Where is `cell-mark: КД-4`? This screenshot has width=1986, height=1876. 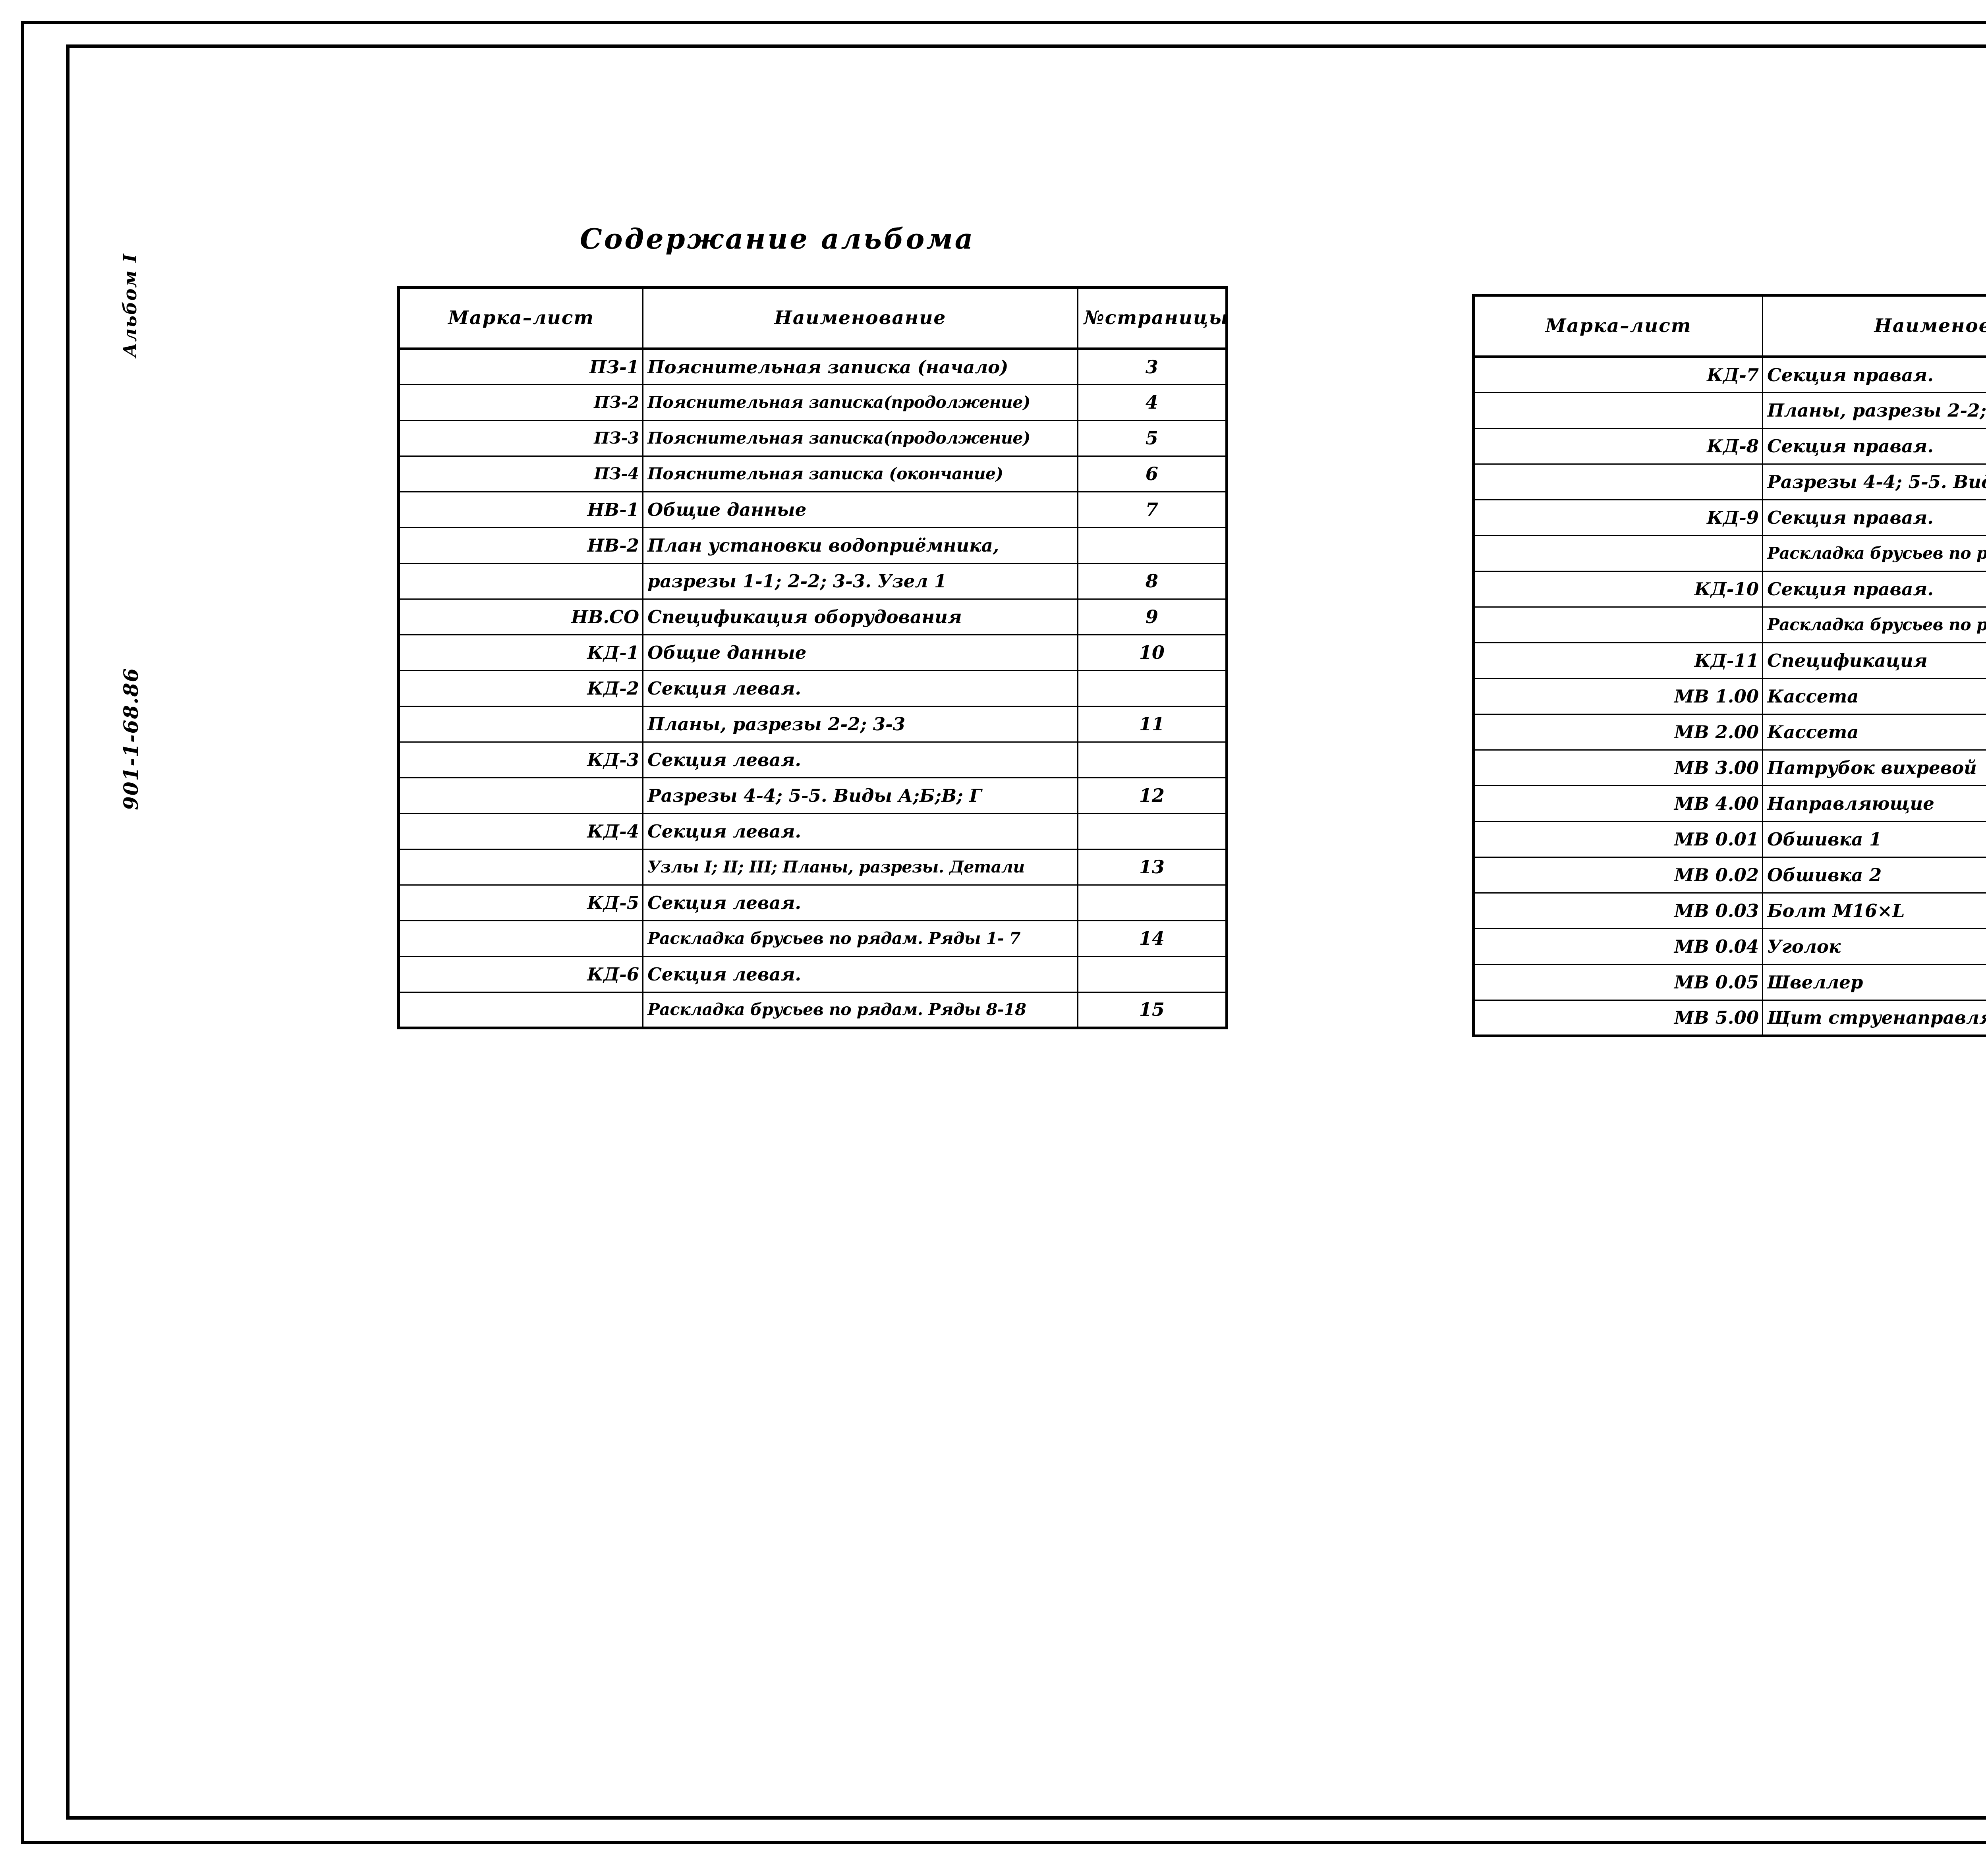
cell-mark: КД-4 is located at coordinates (520, 831).